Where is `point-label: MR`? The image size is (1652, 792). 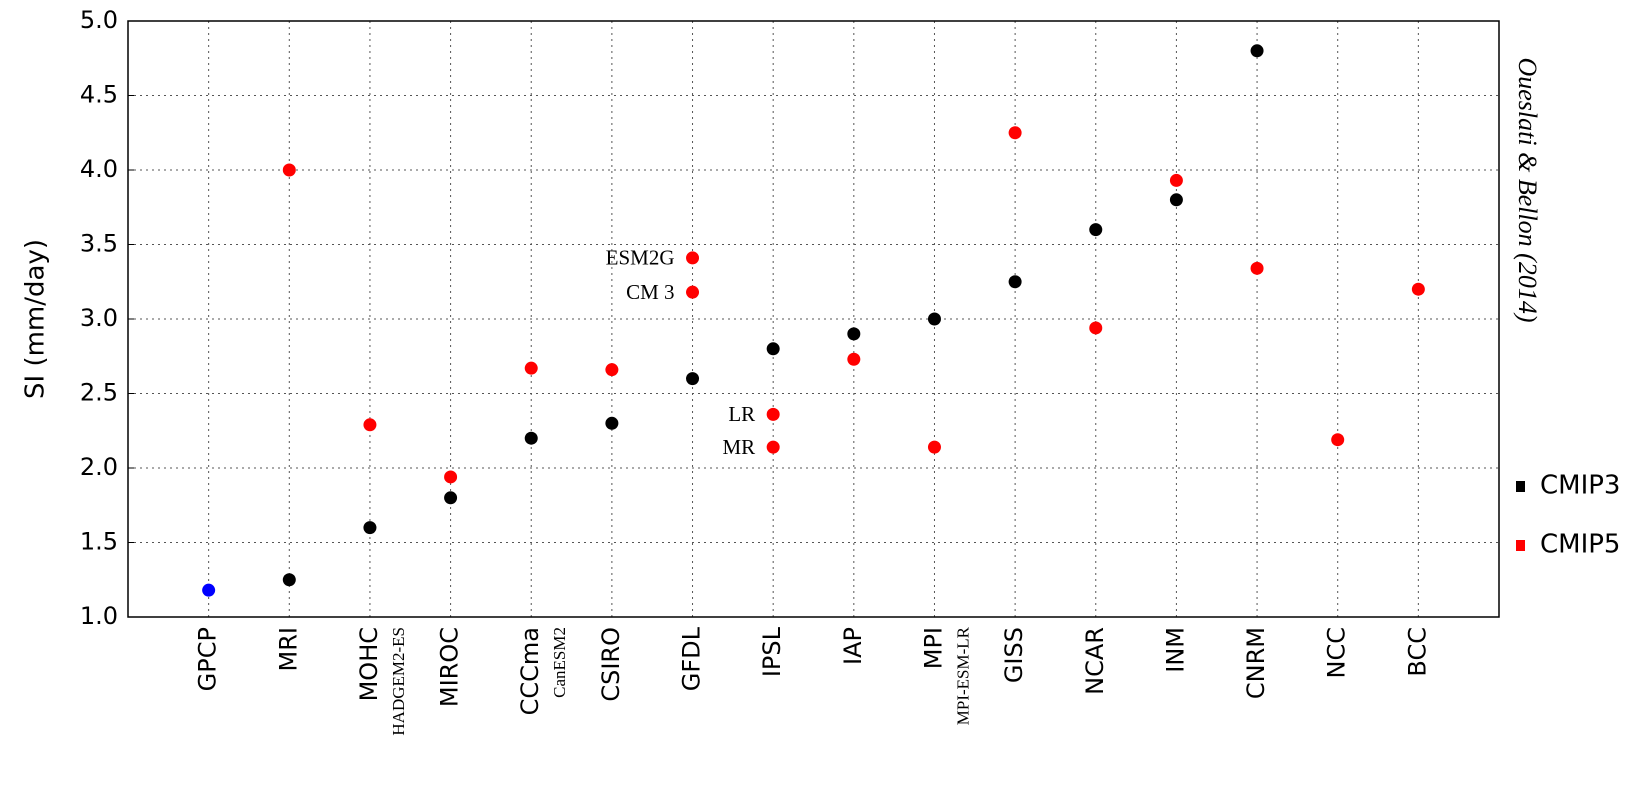
point-label: MR is located at coordinates (738, 447).